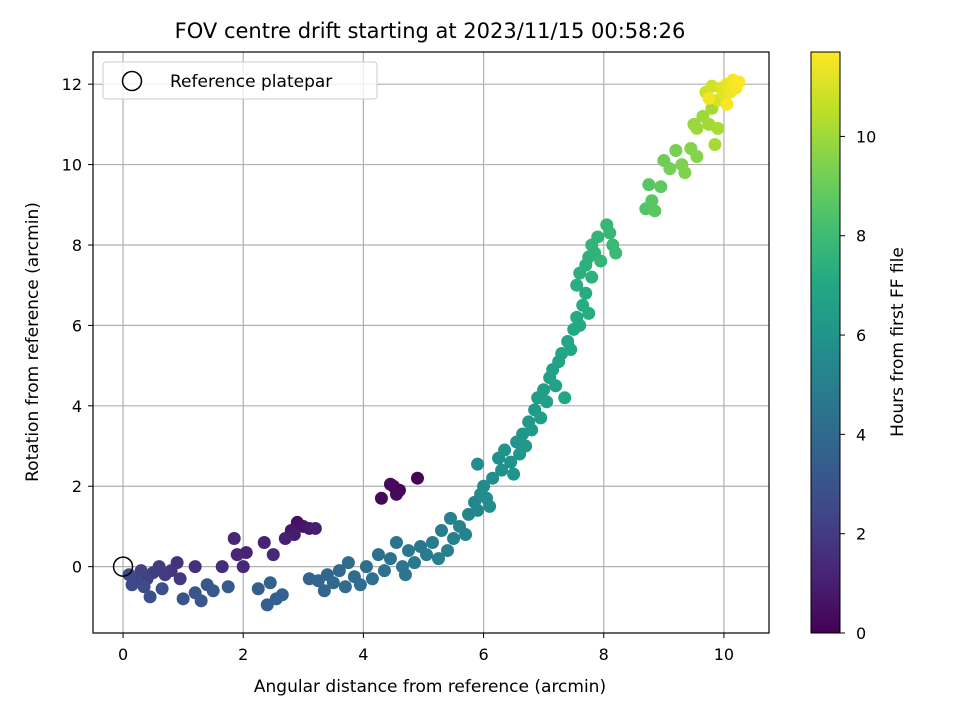 Image resolution: width=960 pixels, height=720 pixels. What do you see at coordinates (77, 245) in the screenshot?
I see `y-tick-label: 8` at bounding box center [77, 245].